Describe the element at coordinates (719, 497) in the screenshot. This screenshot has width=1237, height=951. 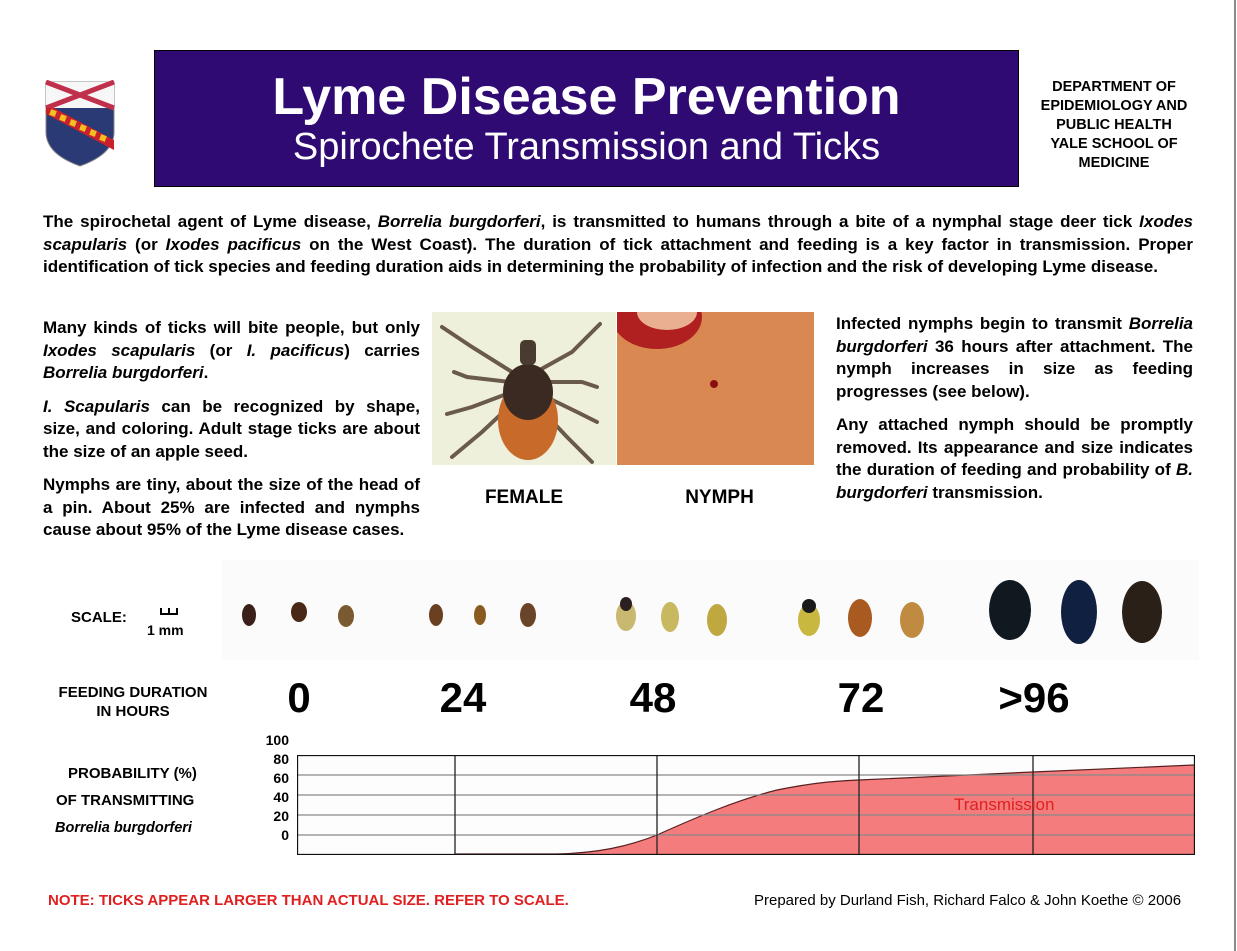
I see `nymph-label: NYMPH` at that location.